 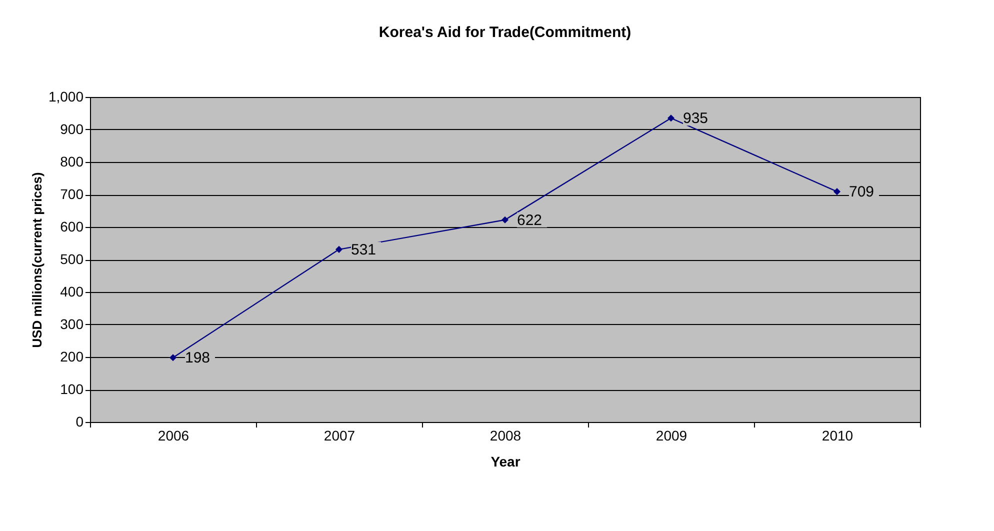 I want to click on y-tick-label: 300, so click(x=72, y=324).